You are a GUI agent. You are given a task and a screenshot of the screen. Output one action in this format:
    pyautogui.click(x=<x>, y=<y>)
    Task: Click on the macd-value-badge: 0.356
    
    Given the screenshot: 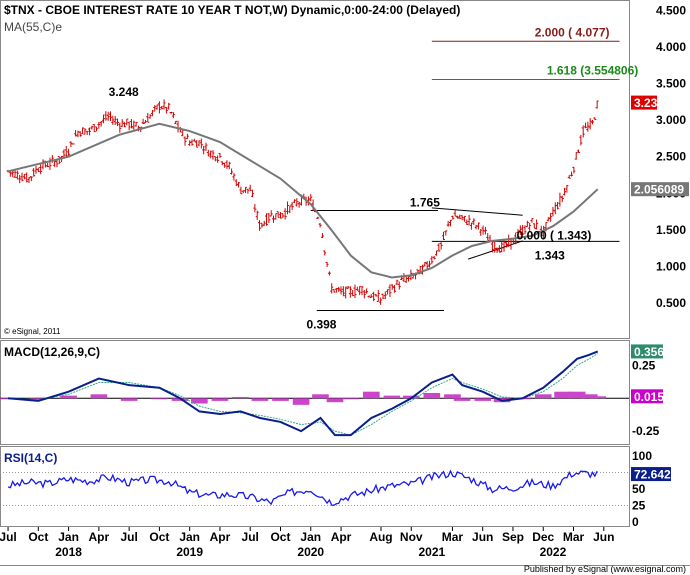 What is the action you would take?
    pyautogui.click(x=649, y=352)
    